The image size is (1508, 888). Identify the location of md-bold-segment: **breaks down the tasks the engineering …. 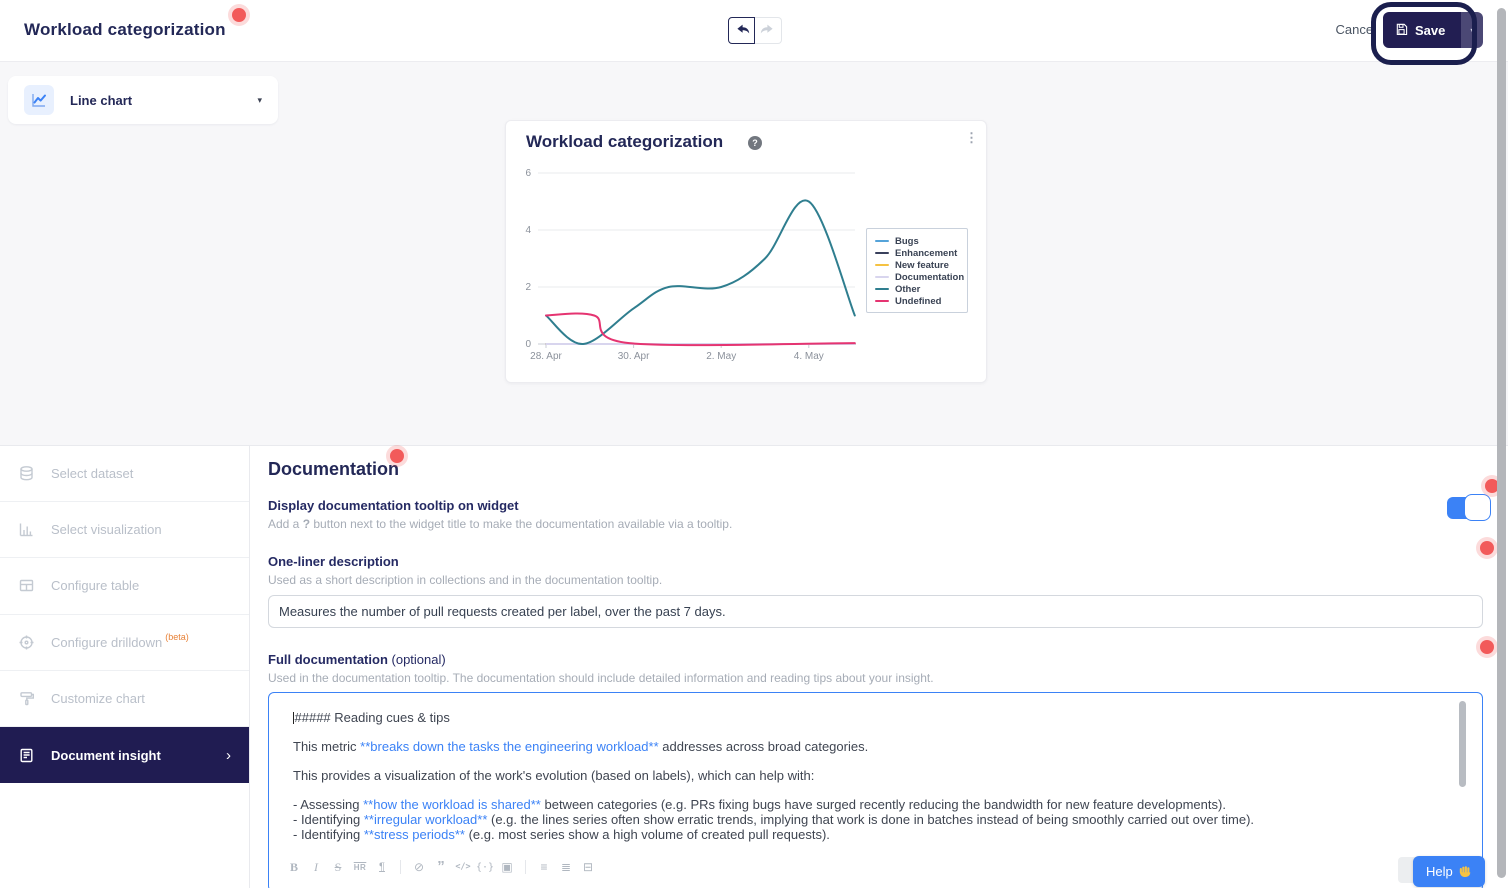
(509, 746).